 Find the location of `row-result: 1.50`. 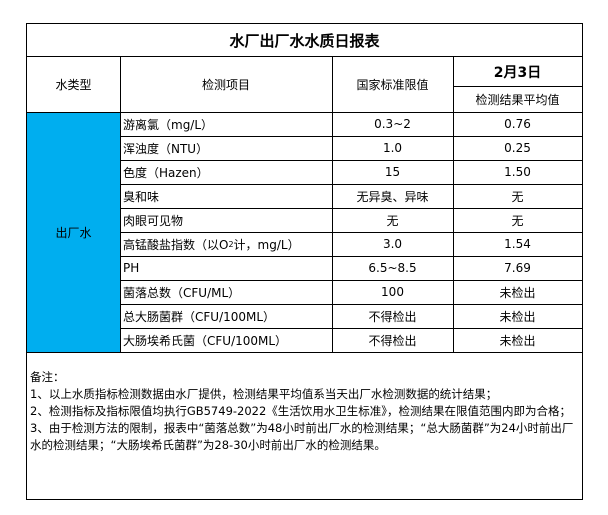

row-result: 1.50 is located at coordinates (517, 172).